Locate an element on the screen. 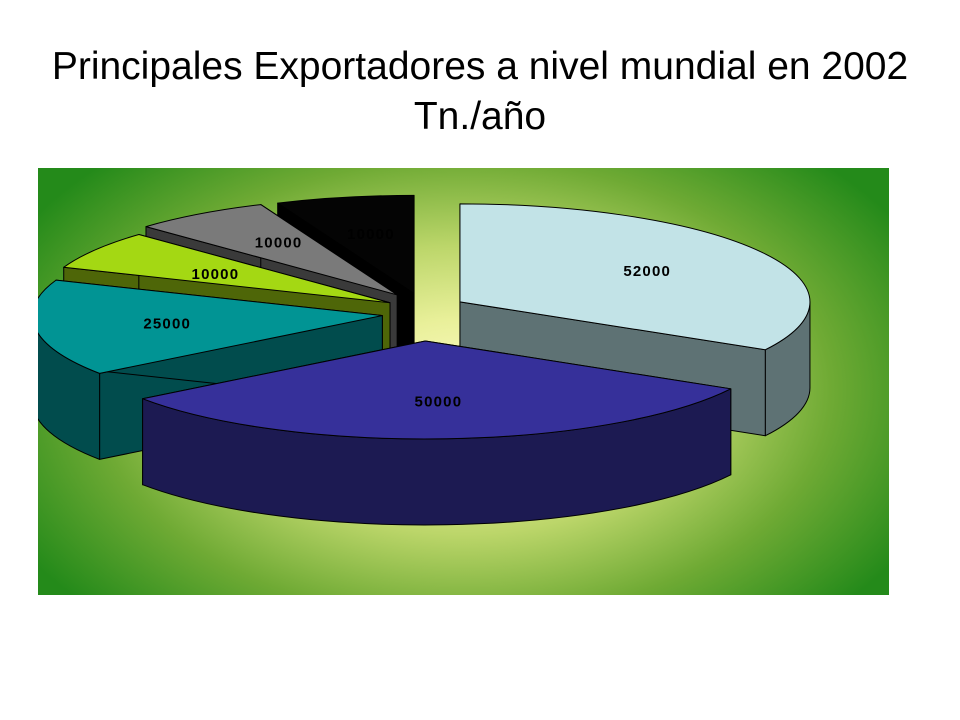  data-label-china: 50000 is located at coordinates (439, 402).